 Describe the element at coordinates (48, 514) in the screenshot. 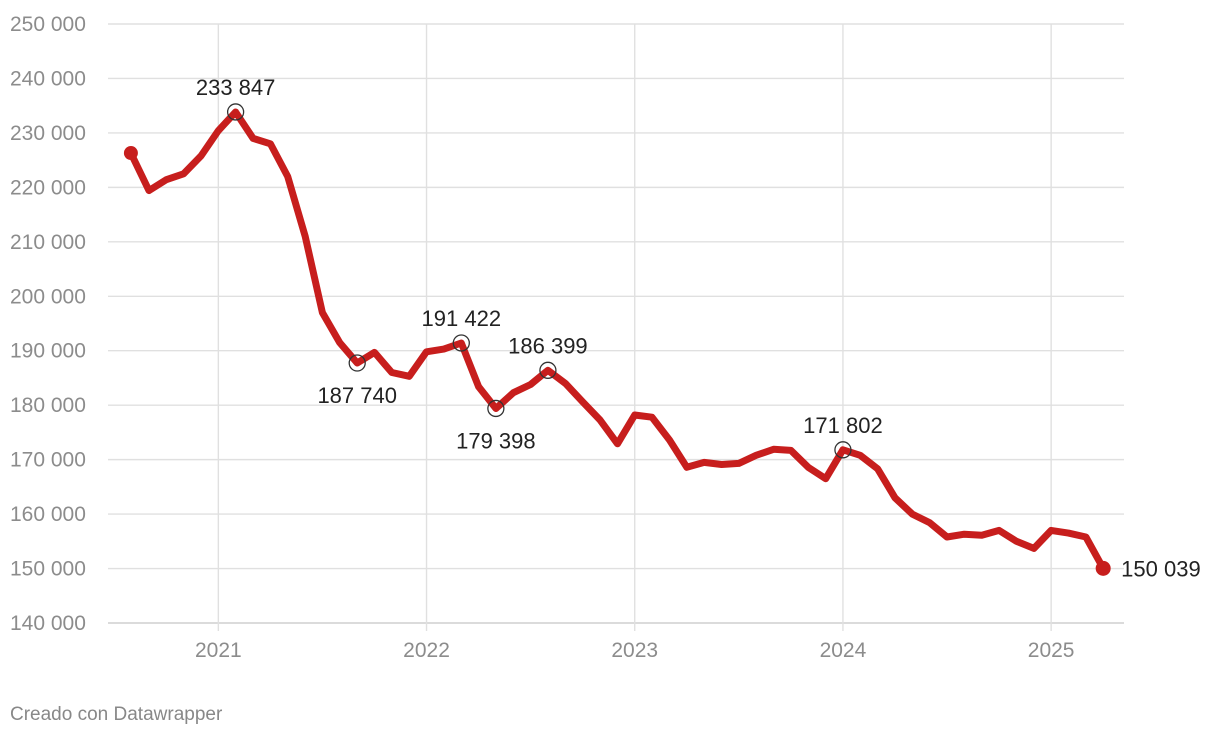

I see `y-tick-label: 160 000` at that location.